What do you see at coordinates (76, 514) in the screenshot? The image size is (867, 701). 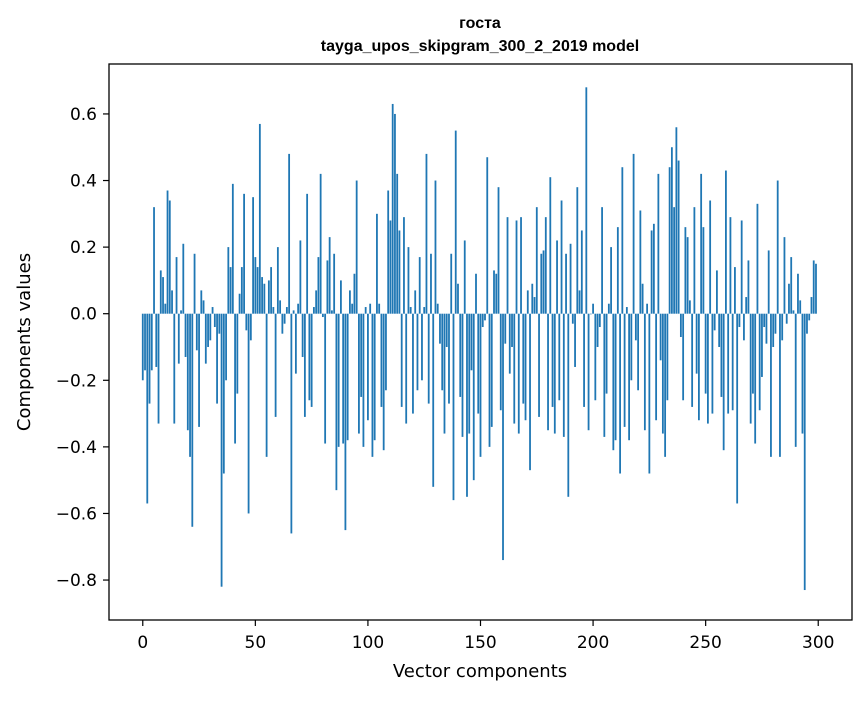 I see `y-tick-label: −0.6` at bounding box center [76, 514].